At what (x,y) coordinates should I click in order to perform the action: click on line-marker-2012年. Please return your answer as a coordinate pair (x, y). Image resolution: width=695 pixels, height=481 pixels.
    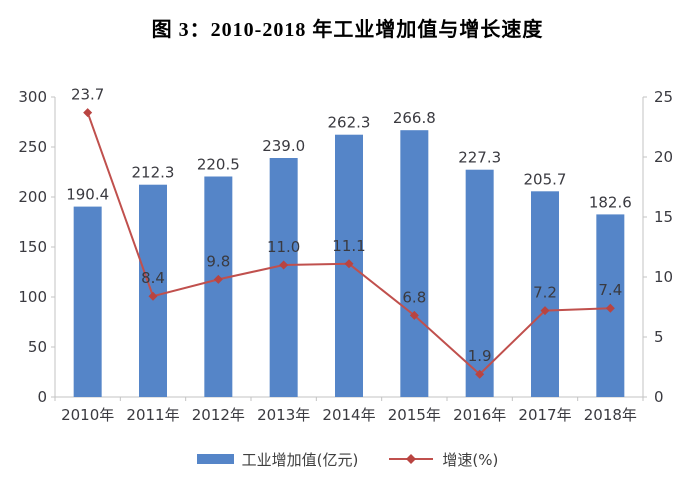
    Looking at the image, I should click on (218, 279).